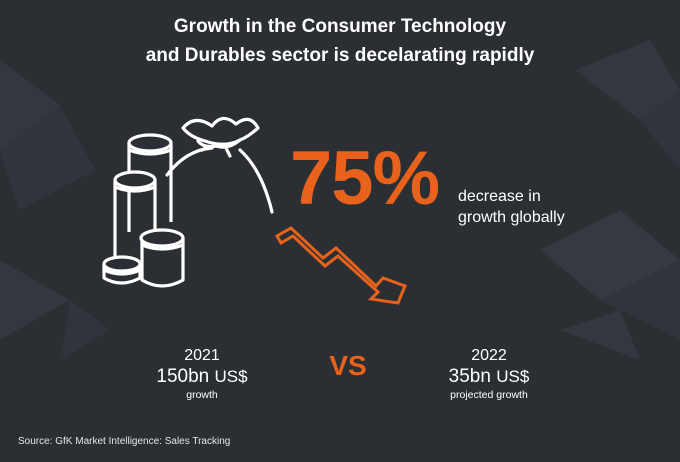  What do you see at coordinates (340, 26) in the screenshot?
I see `headline-line-1: Growth in the Consumer Technology` at bounding box center [340, 26].